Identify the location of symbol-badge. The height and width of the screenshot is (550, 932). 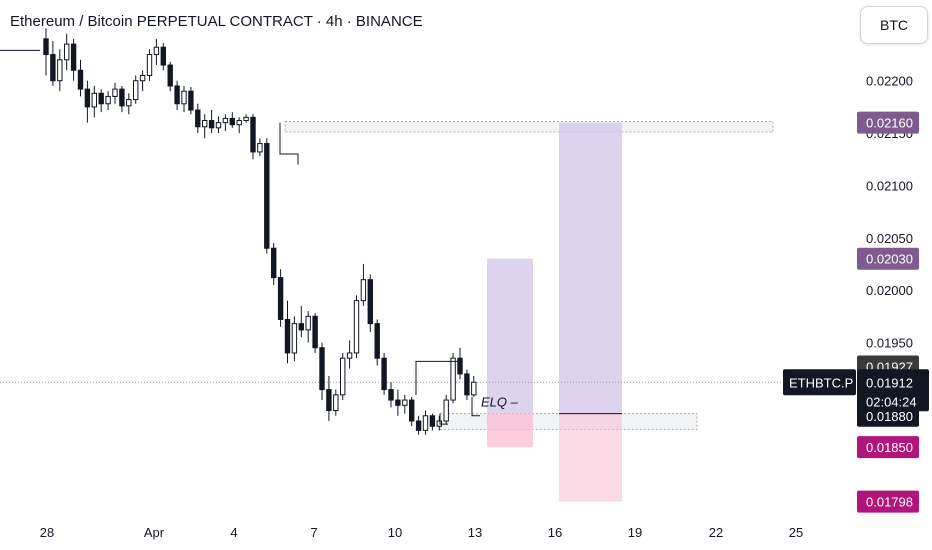
(819, 382).